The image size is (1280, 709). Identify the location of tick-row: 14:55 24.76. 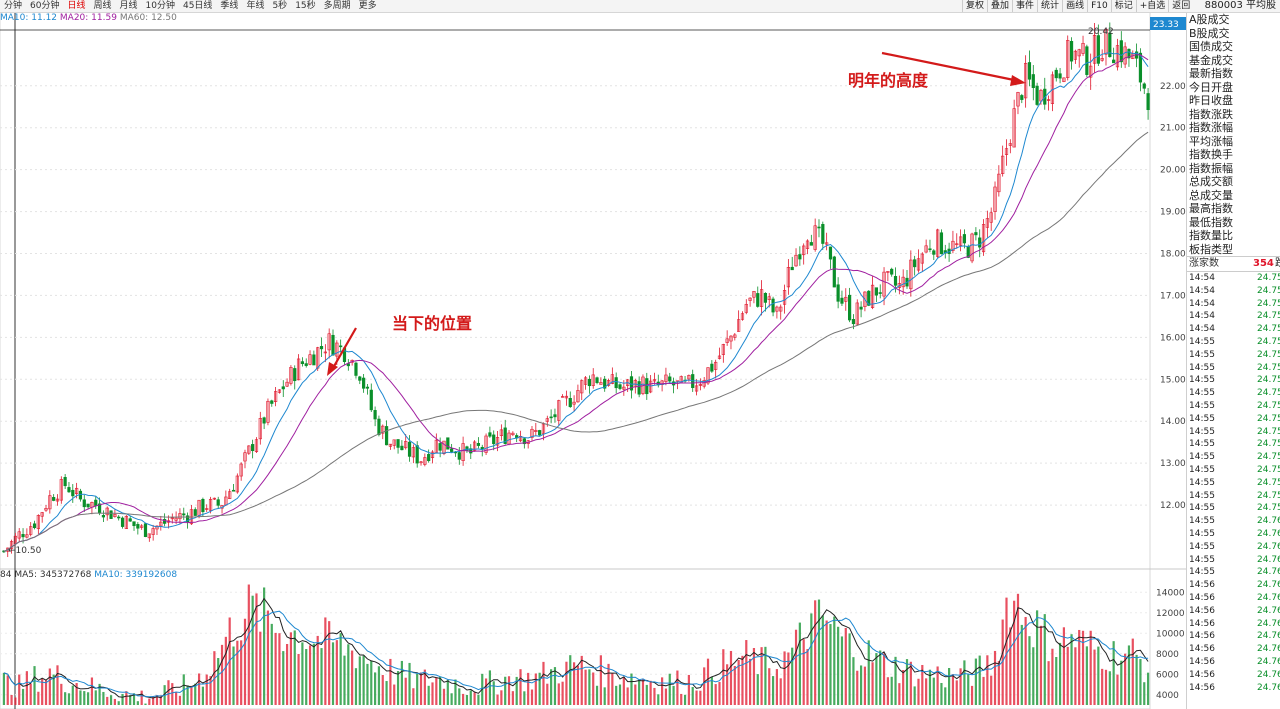
(1233, 572).